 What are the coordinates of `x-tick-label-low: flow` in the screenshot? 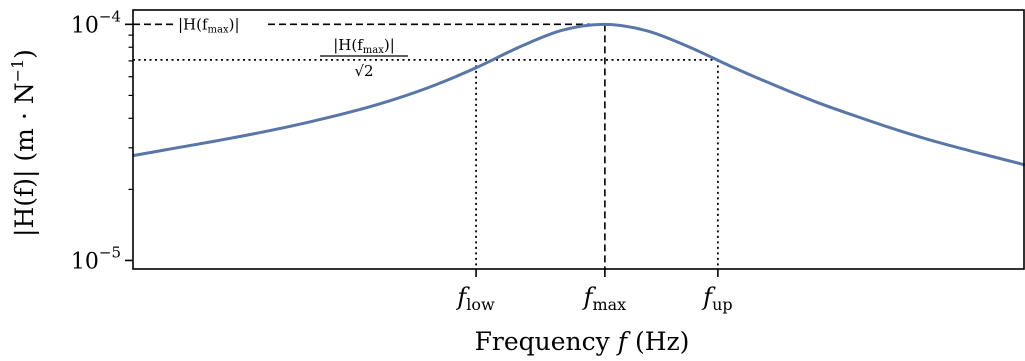 It's located at (475, 298).